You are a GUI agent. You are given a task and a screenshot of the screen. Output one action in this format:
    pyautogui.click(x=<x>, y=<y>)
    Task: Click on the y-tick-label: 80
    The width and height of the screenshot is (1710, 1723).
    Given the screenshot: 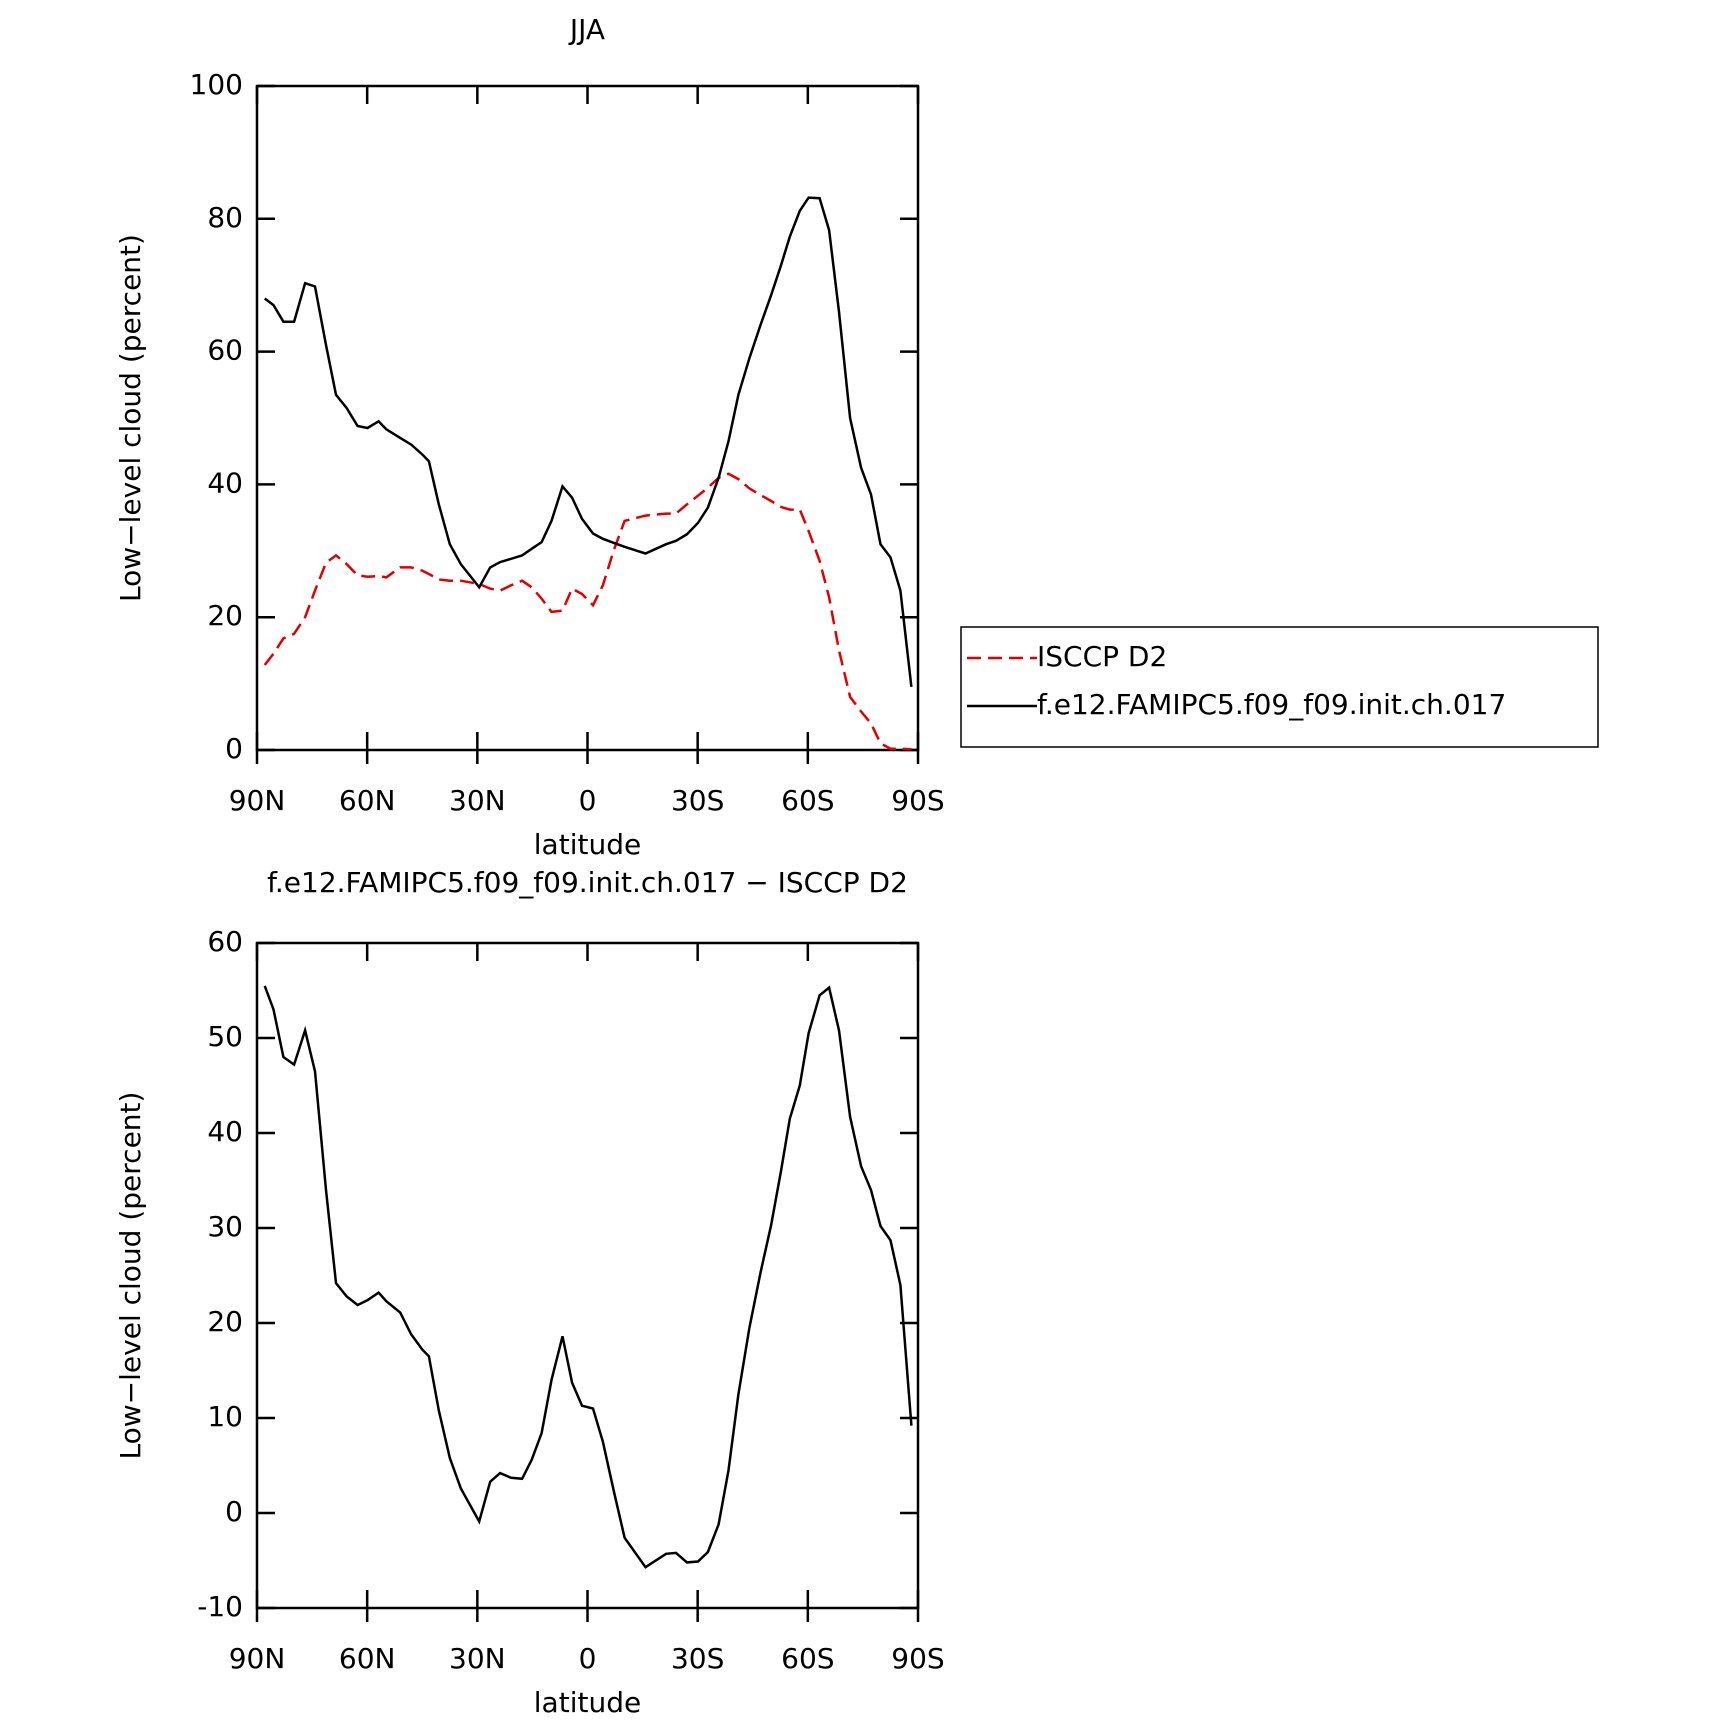 What is the action you would take?
    pyautogui.click(x=225, y=217)
    